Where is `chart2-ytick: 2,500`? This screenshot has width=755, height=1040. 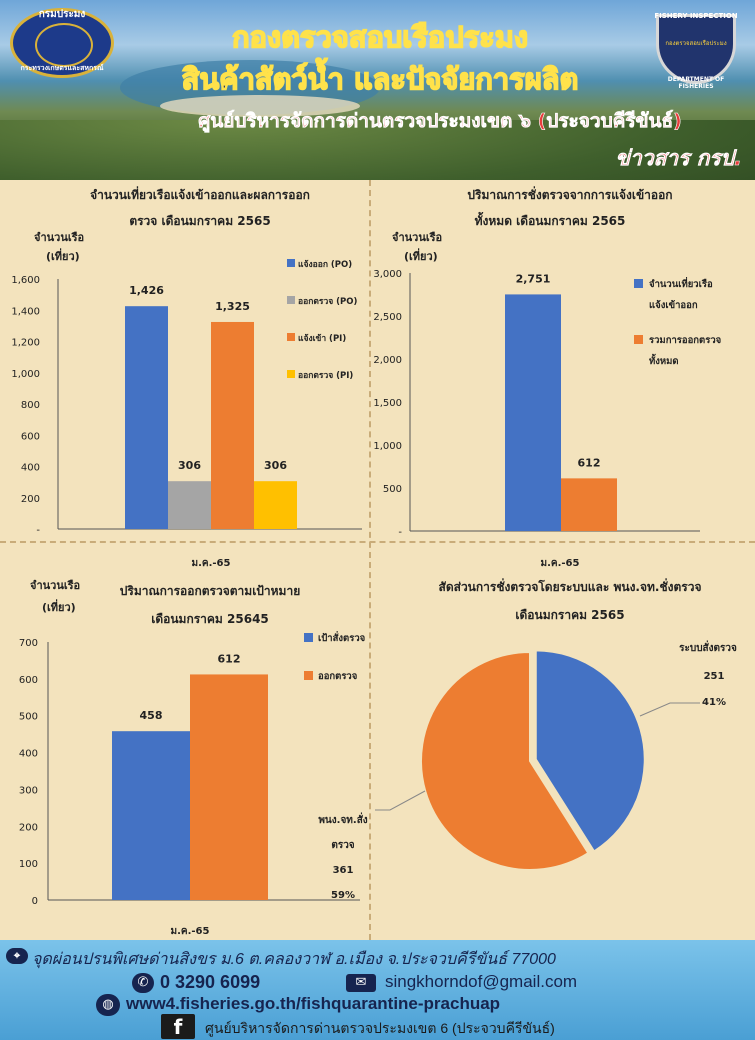 chart2-ytick: 2,500 is located at coordinates (387, 317).